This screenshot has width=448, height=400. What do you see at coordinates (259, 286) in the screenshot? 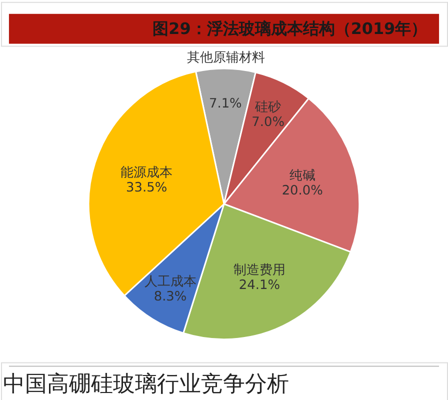
I see `data-label: 24.1%` at bounding box center [259, 286].